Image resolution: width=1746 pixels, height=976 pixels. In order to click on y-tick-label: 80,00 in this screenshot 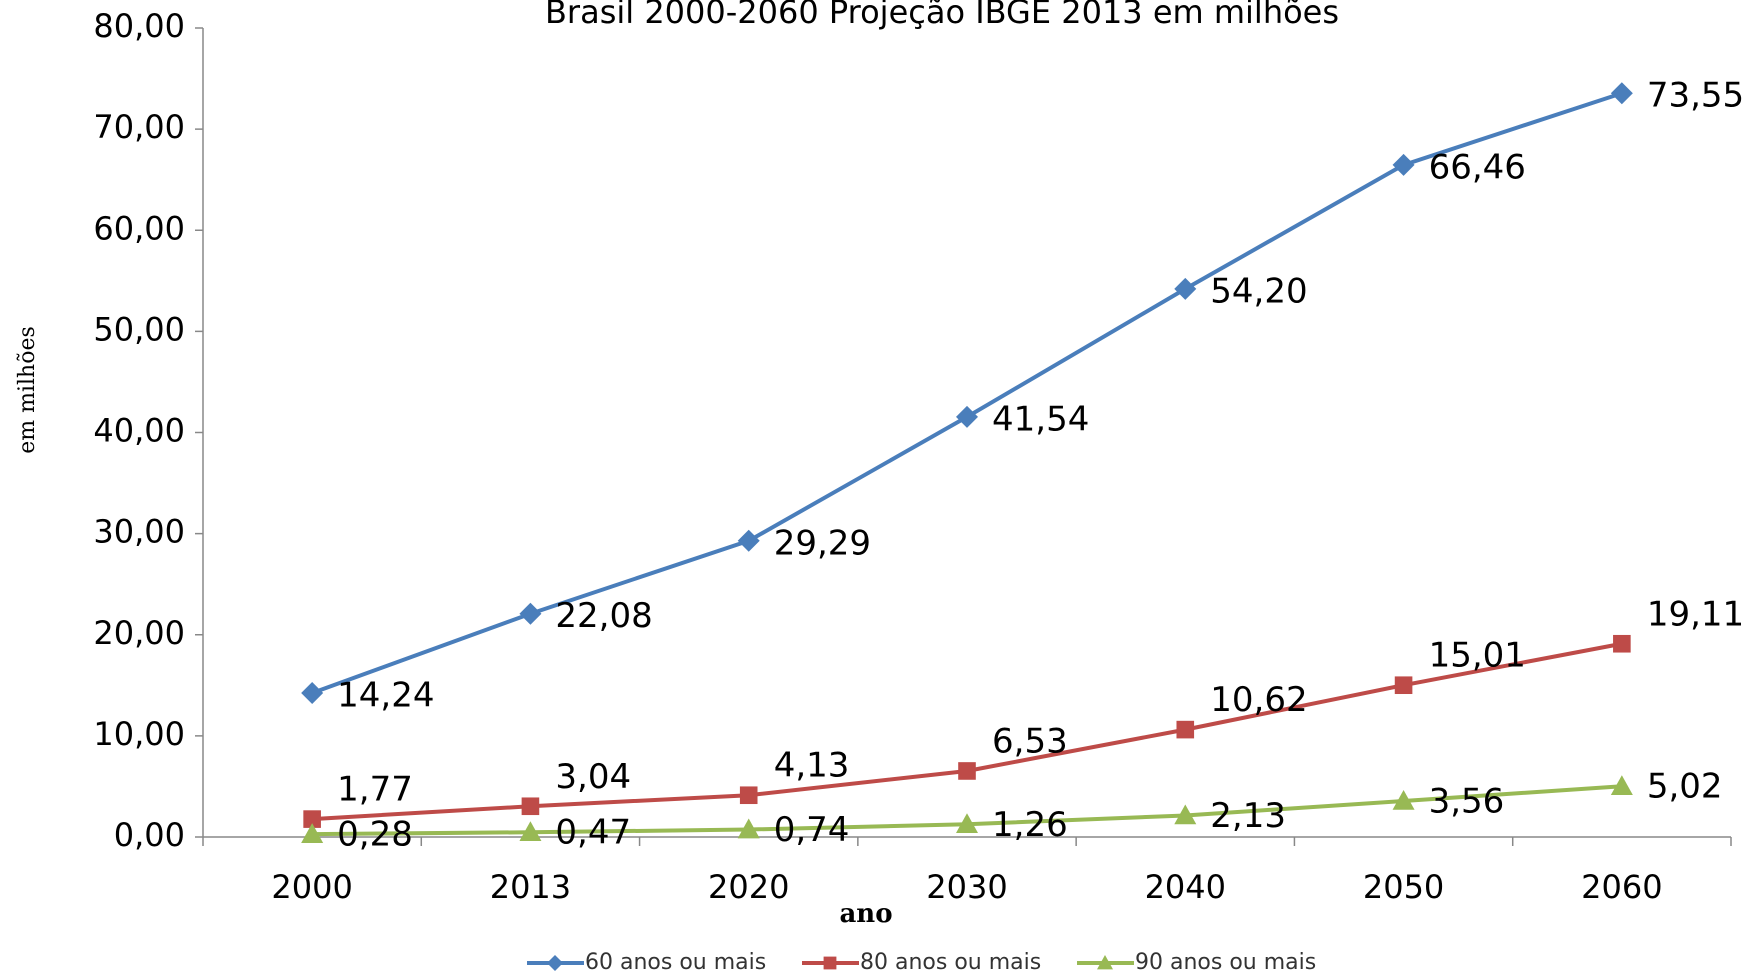, I will do `click(139, 26)`.